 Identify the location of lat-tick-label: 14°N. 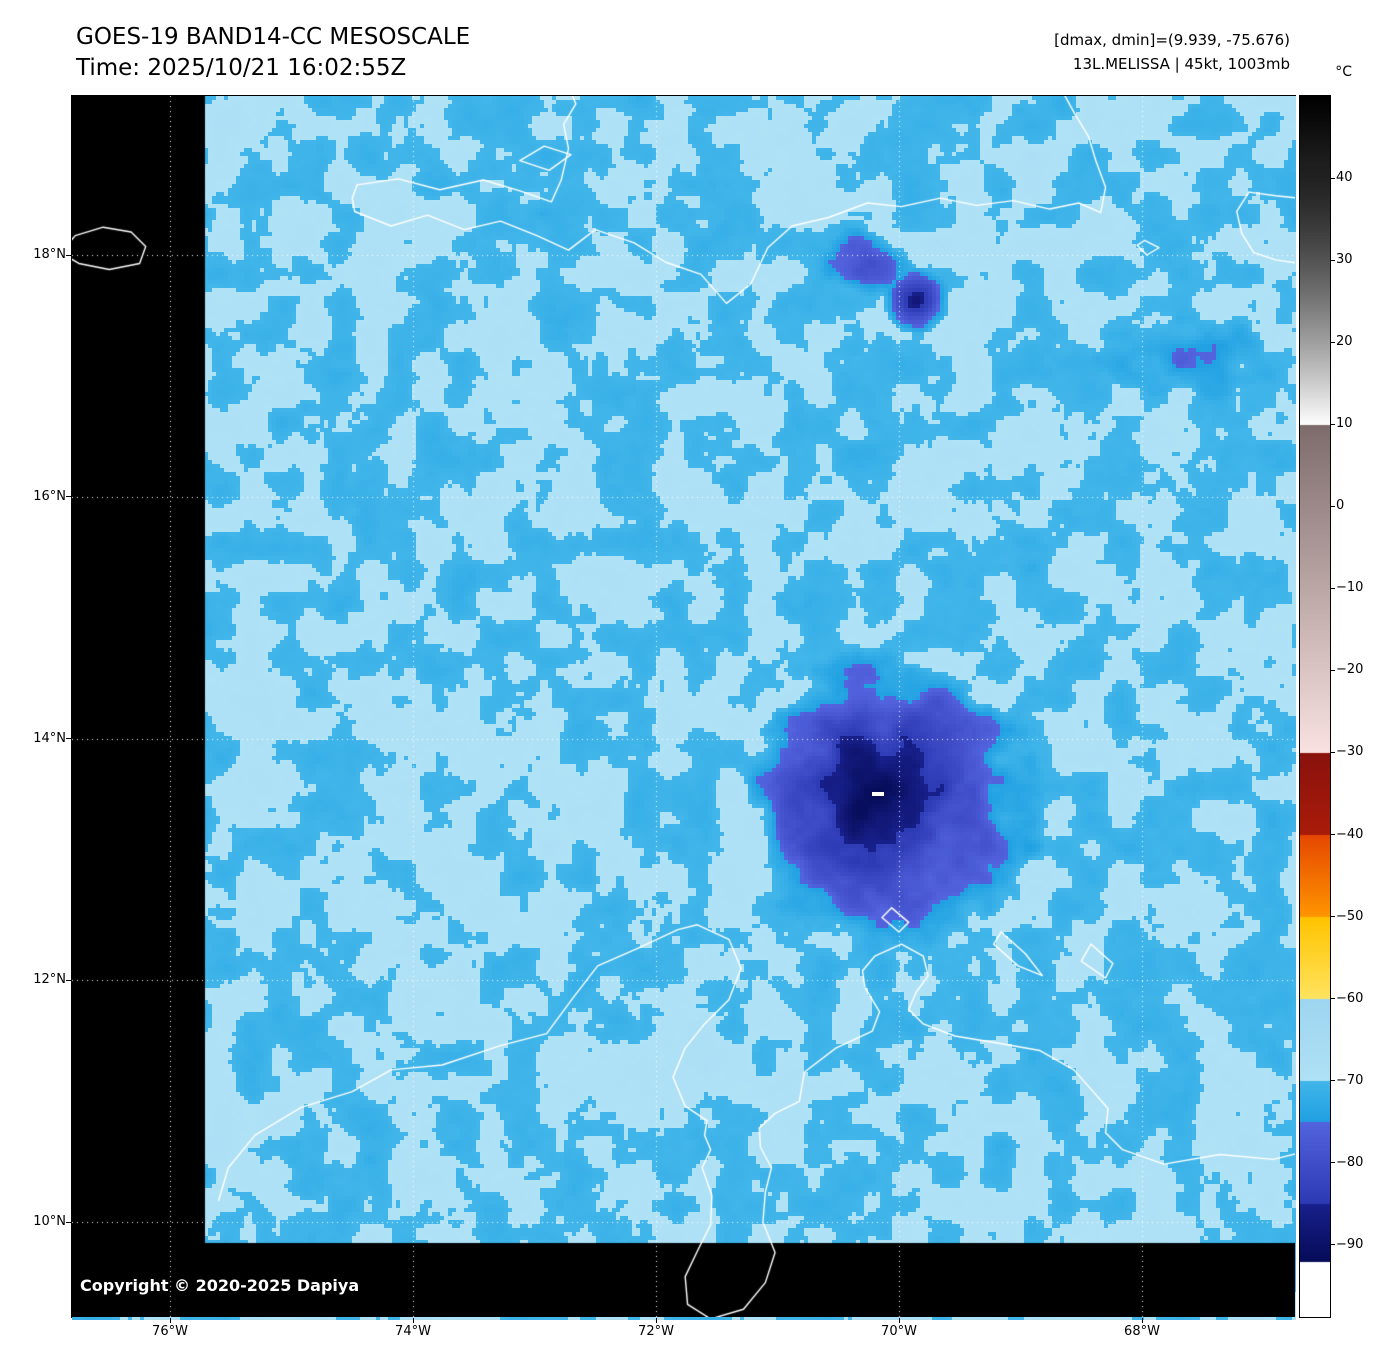
(49, 738).